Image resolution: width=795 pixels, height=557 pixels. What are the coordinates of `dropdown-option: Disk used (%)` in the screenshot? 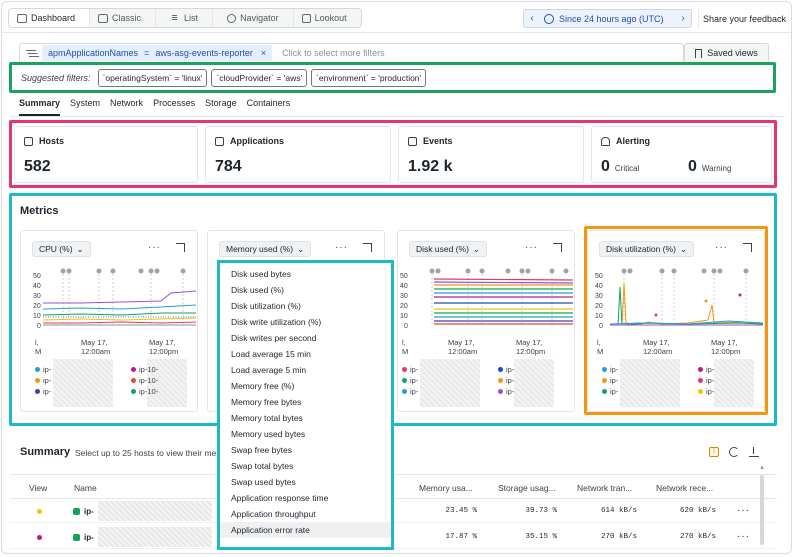 It's located at (257, 290).